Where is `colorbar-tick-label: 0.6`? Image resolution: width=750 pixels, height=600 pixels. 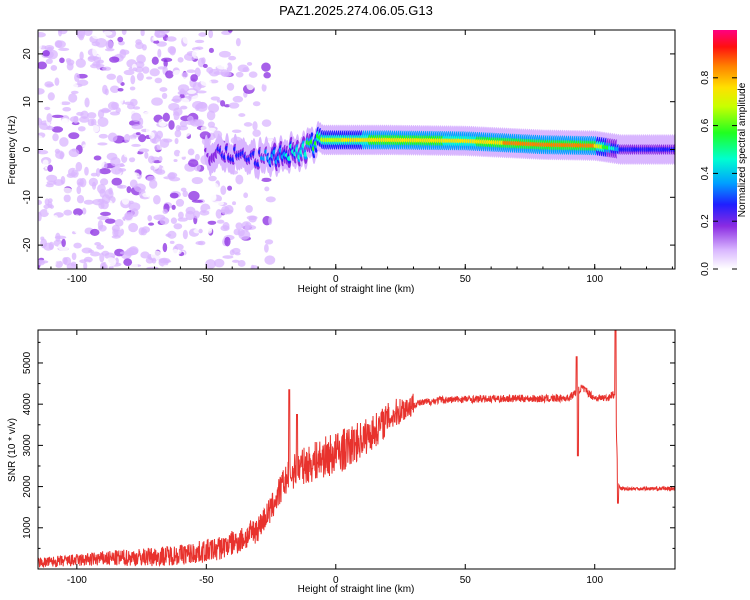
colorbar-tick-label: 0.6 is located at coordinates (705, 125).